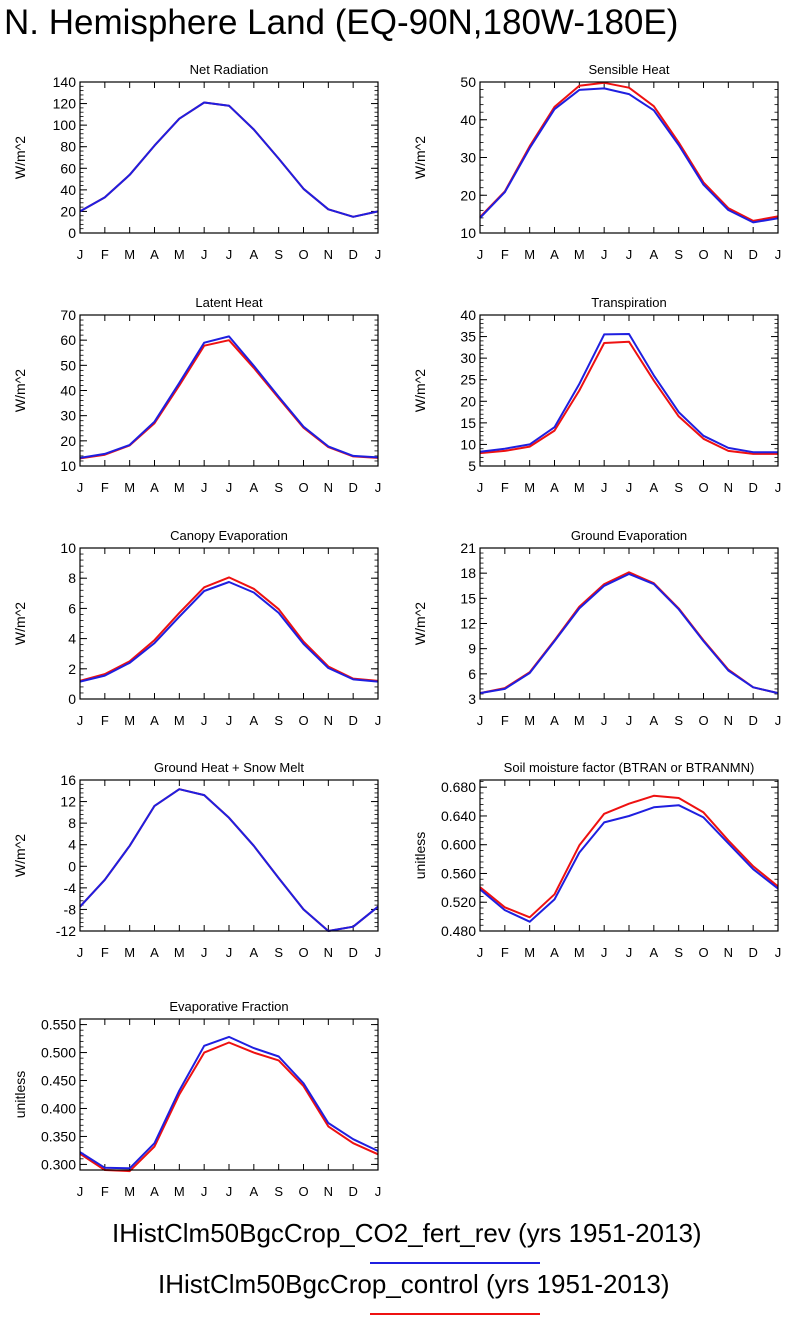 The image size is (797, 1318). Describe the element at coordinates (68, 147) in the screenshot. I see `y-tick-label: 80` at that location.